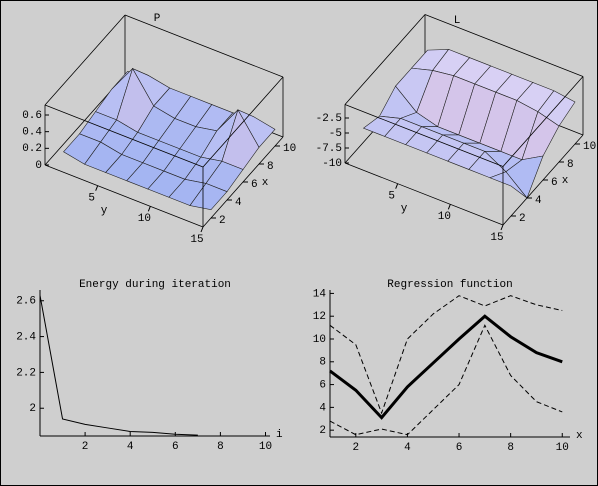 Image resolution: width=598 pixels, height=486 pixels. What do you see at coordinates (329, 119) in the screenshot?
I see `z-tick-label: -2.5` at bounding box center [329, 119].